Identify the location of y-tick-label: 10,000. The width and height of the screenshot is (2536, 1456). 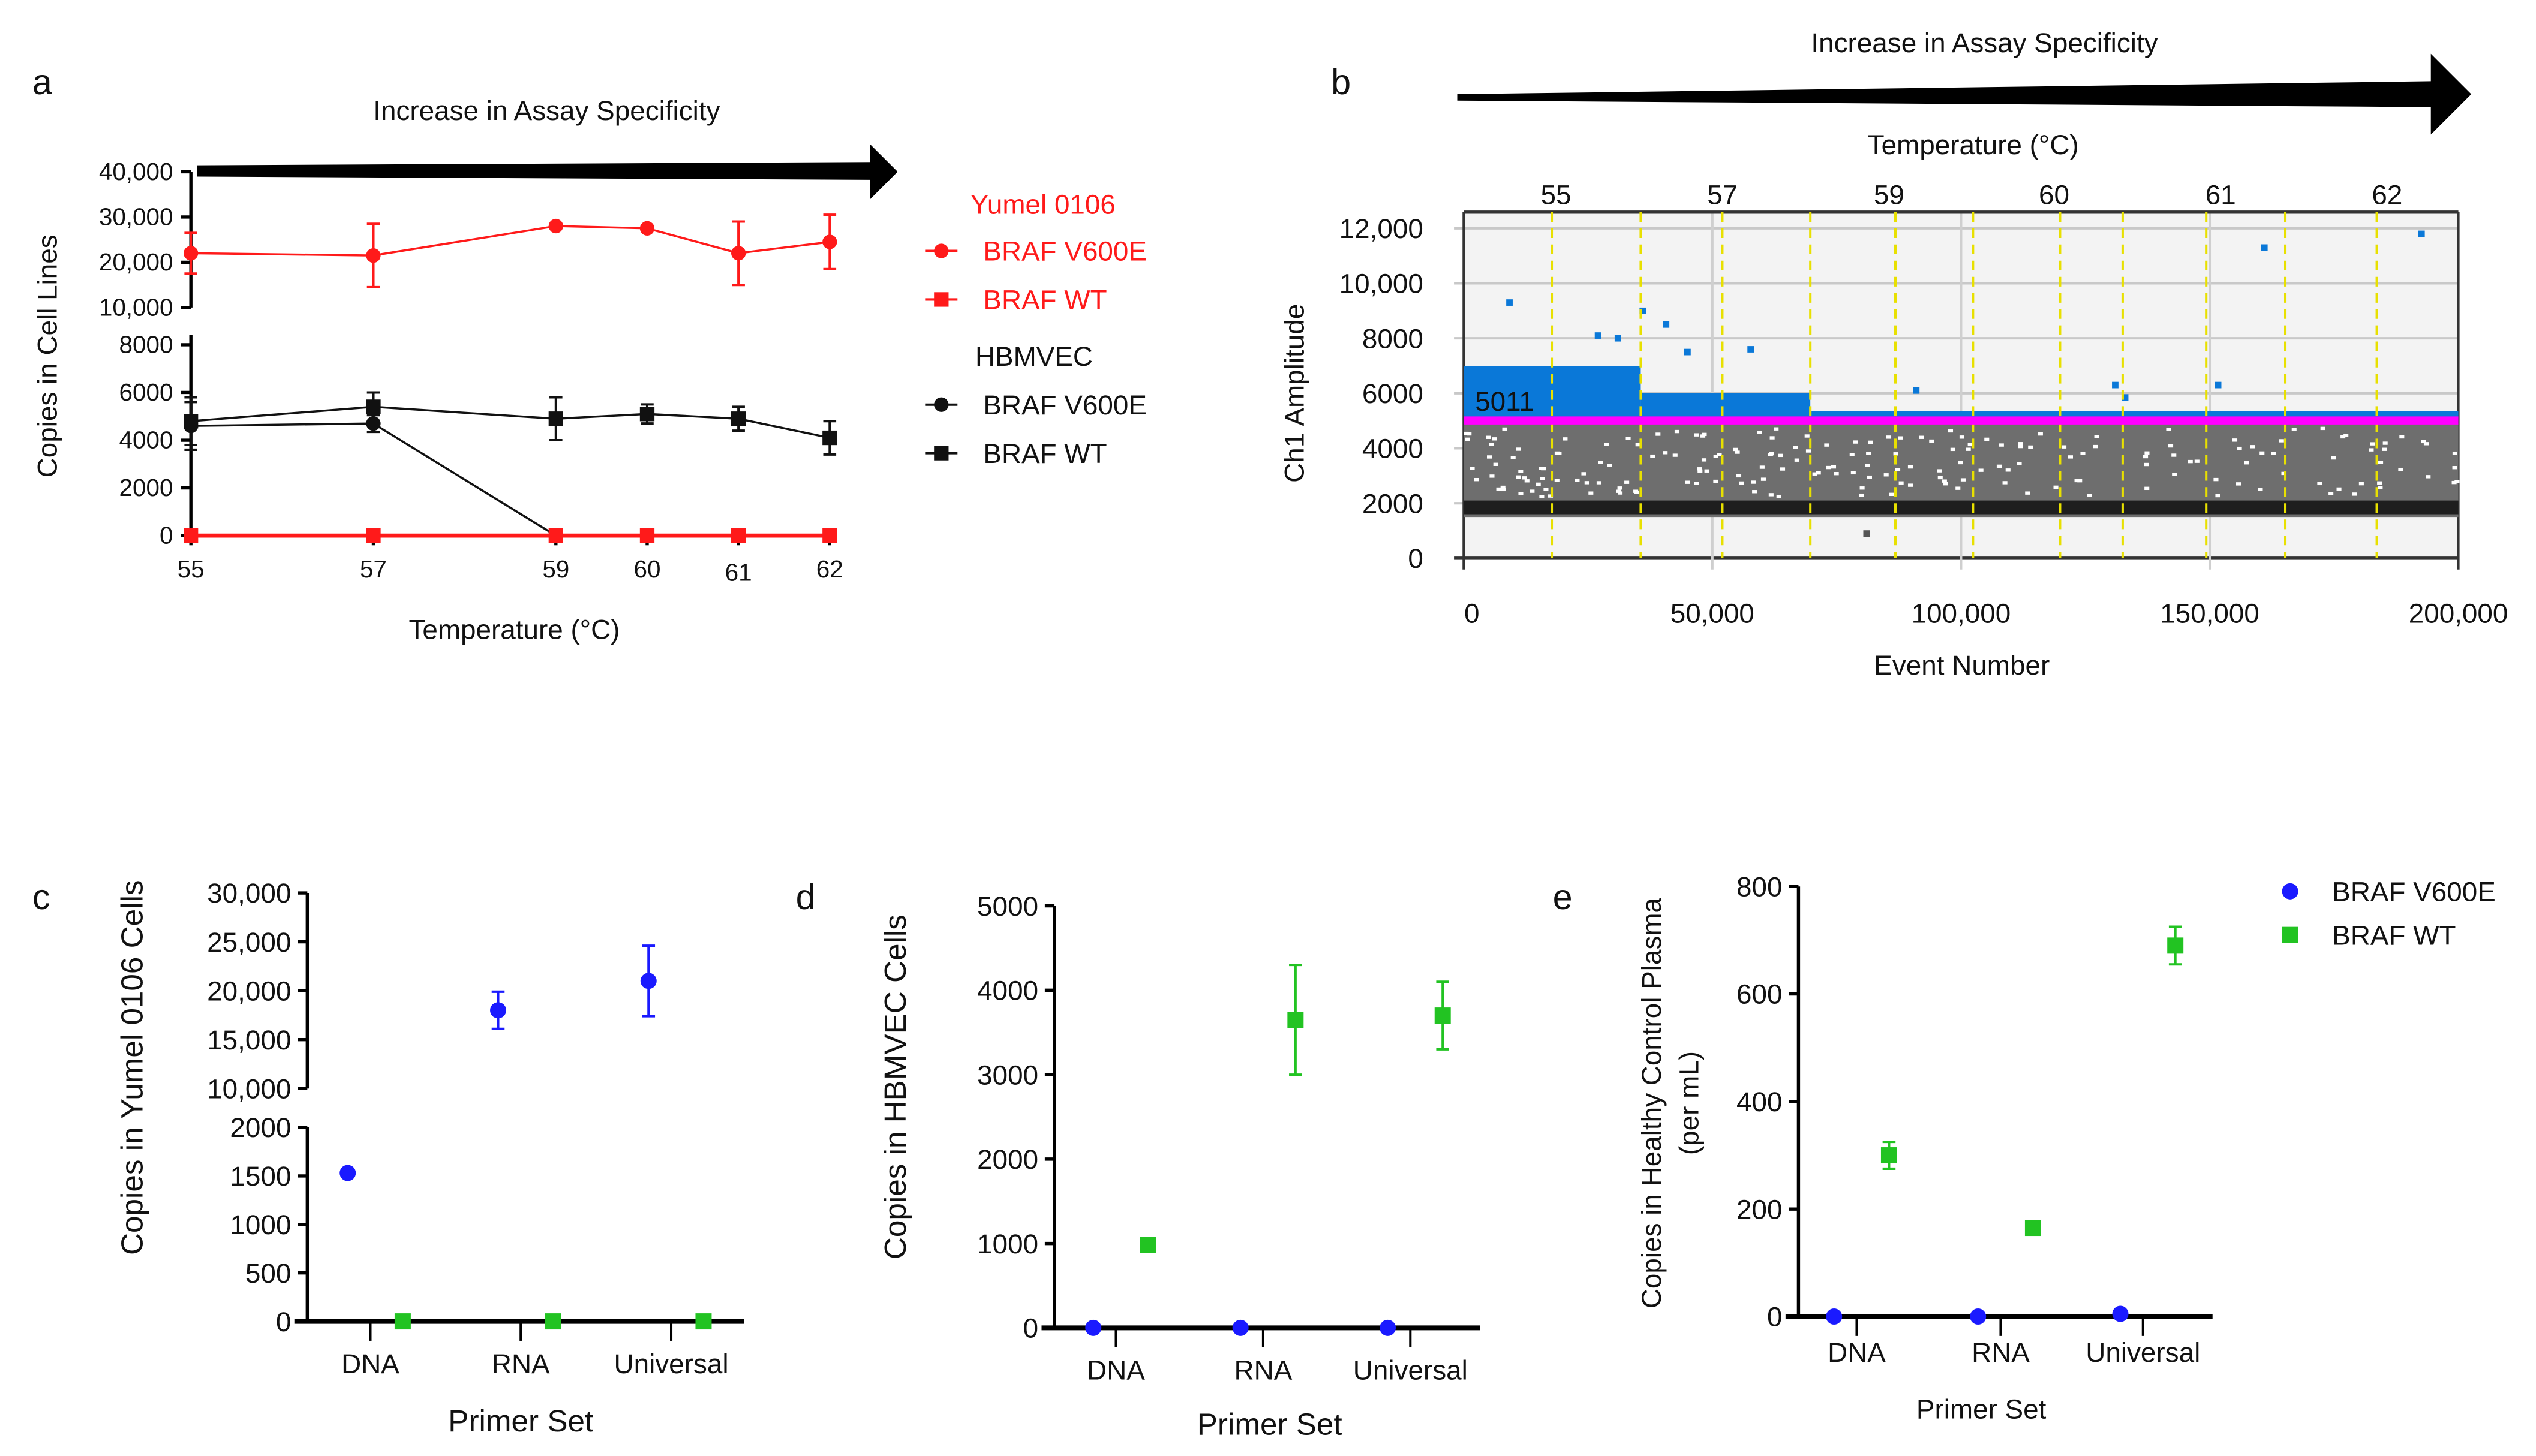
(249, 1088).